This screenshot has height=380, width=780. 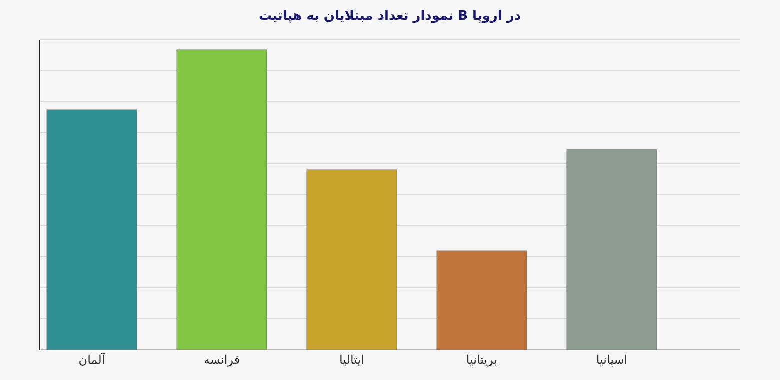 I want to click on title: در اروپا B نمودار تعداد مبتلایان به هپاتیت, so click(x=390, y=16).